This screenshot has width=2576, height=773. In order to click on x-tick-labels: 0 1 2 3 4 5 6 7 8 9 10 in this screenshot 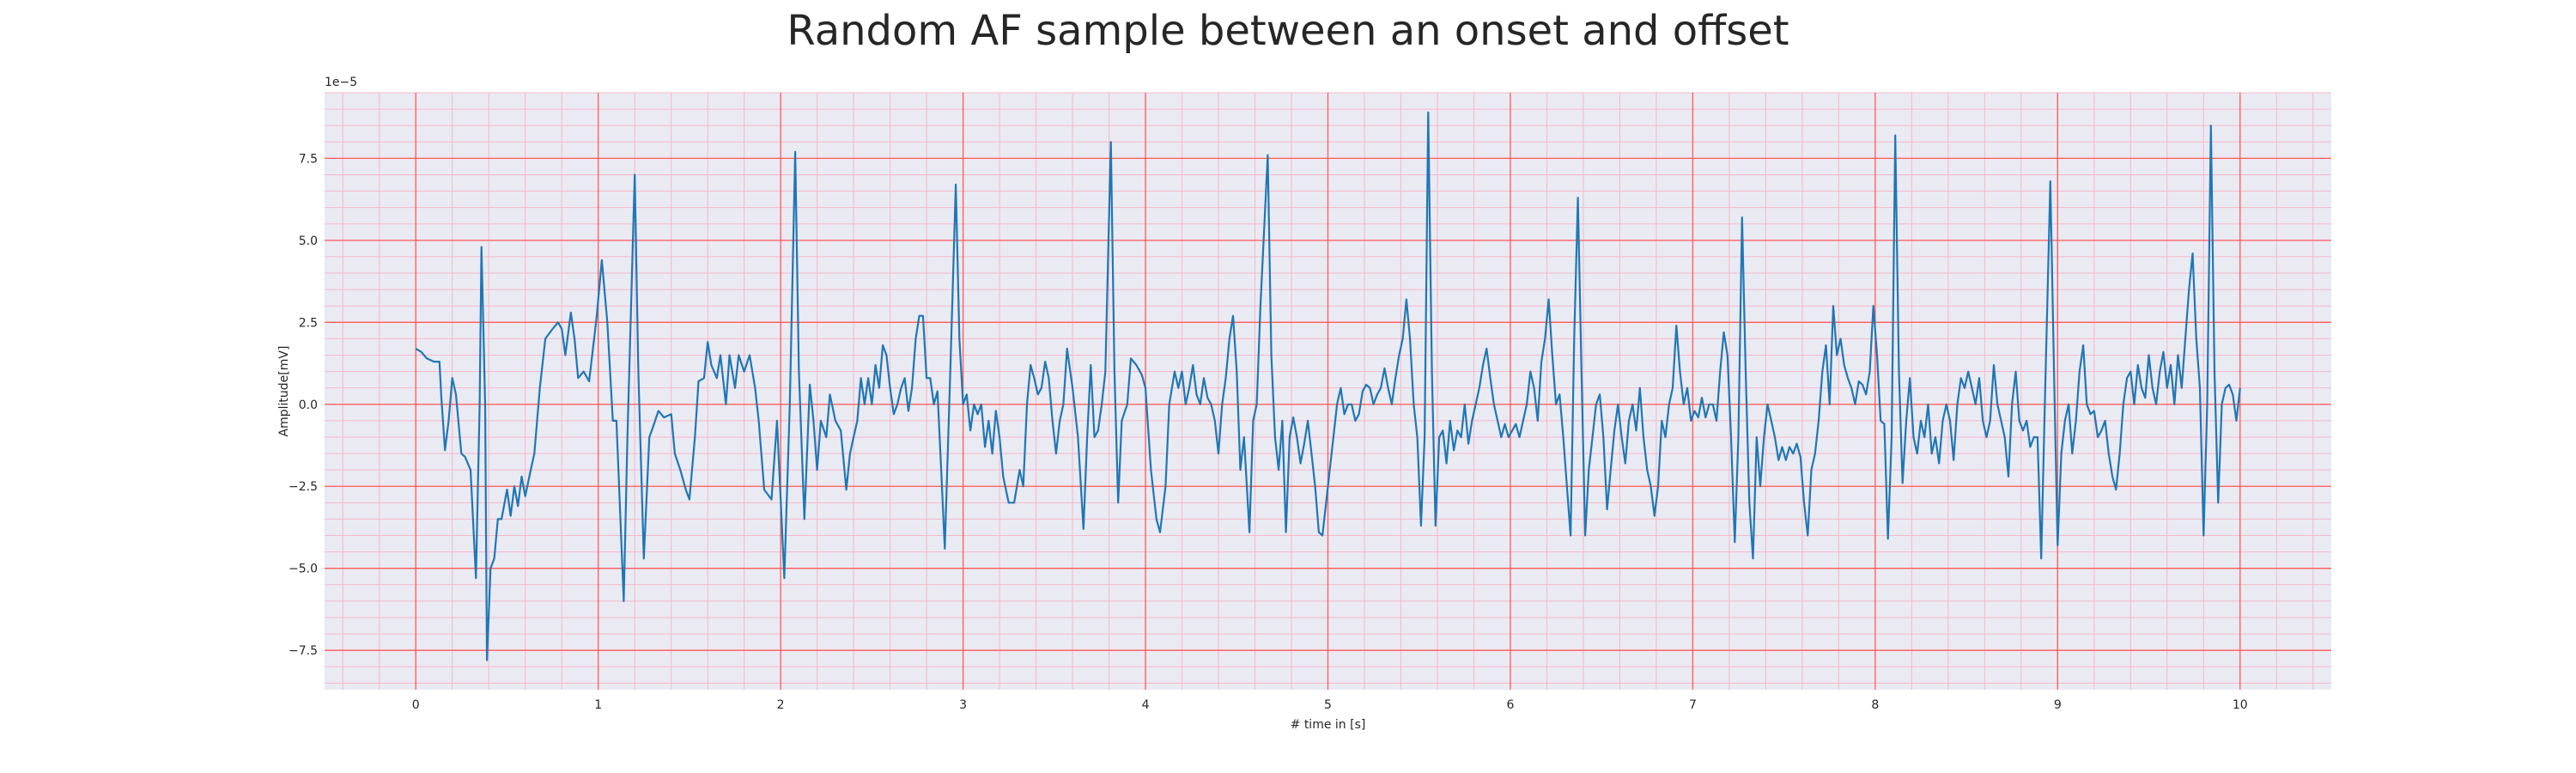, I will do `click(1330, 705)`.